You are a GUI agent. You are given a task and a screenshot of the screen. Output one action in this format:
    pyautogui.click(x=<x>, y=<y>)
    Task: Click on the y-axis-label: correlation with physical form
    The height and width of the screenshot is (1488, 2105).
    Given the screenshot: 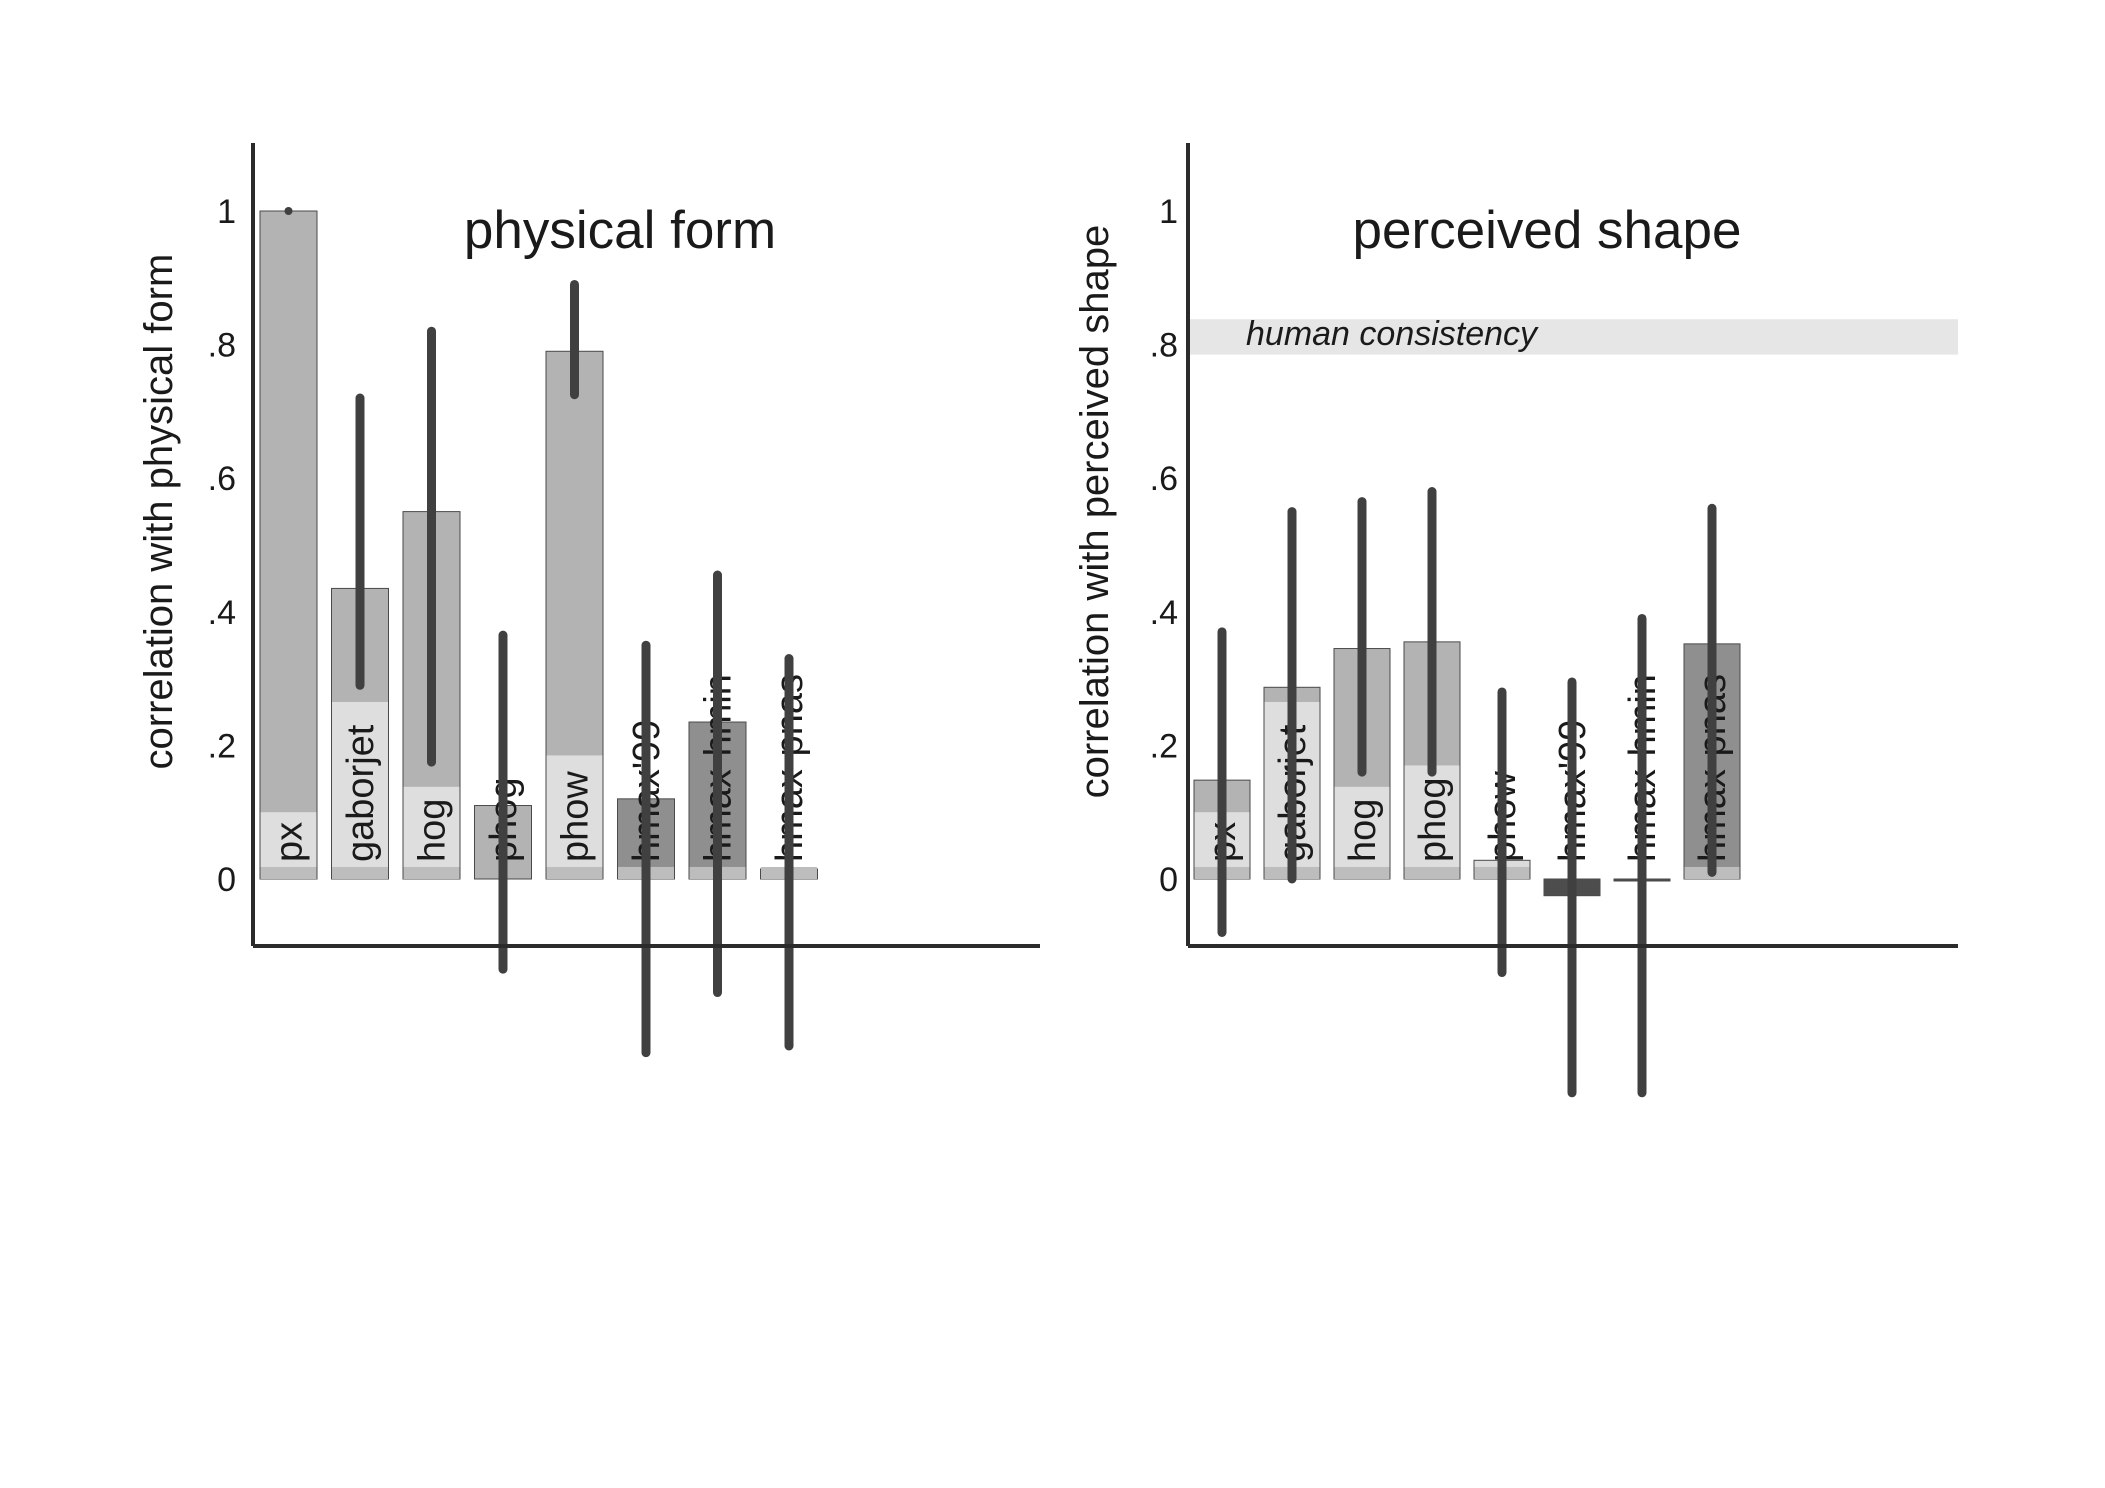 What is the action you would take?
    pyautogui.click(x=159, y=512)
    